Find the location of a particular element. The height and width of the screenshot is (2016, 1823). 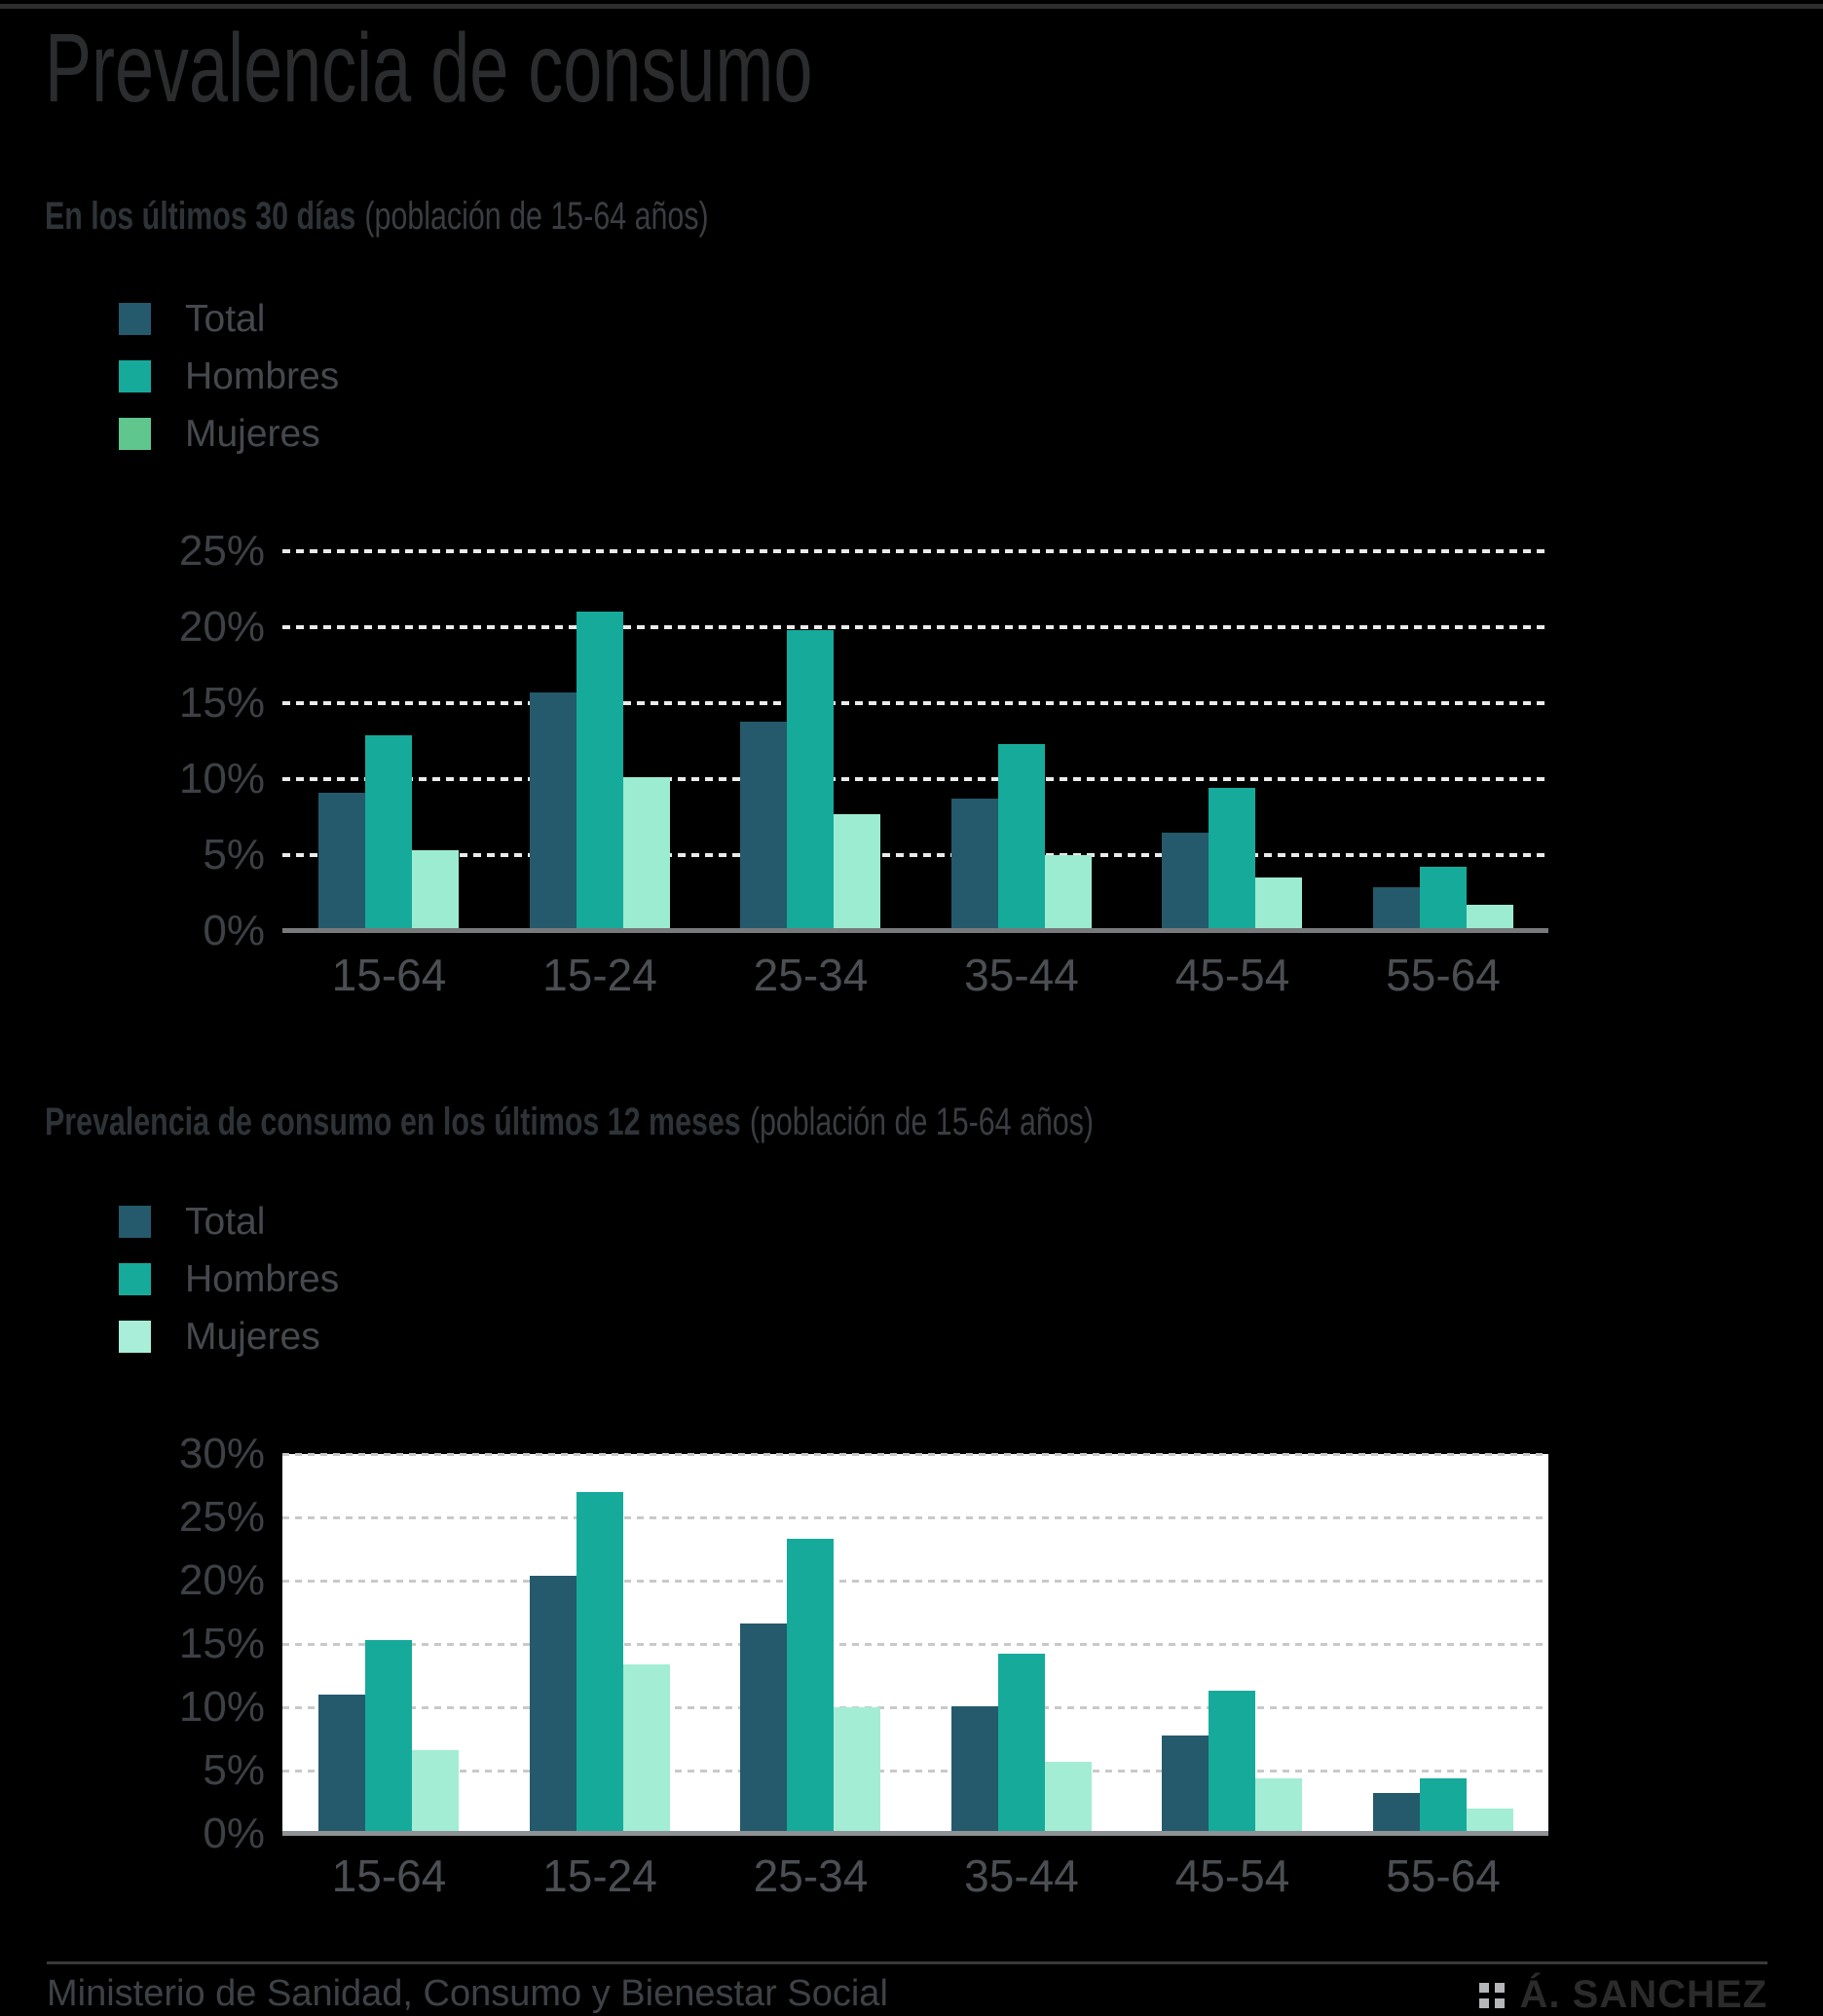

author-credit: Á. SANCHEZ is located at coordinates (1622, 1994).